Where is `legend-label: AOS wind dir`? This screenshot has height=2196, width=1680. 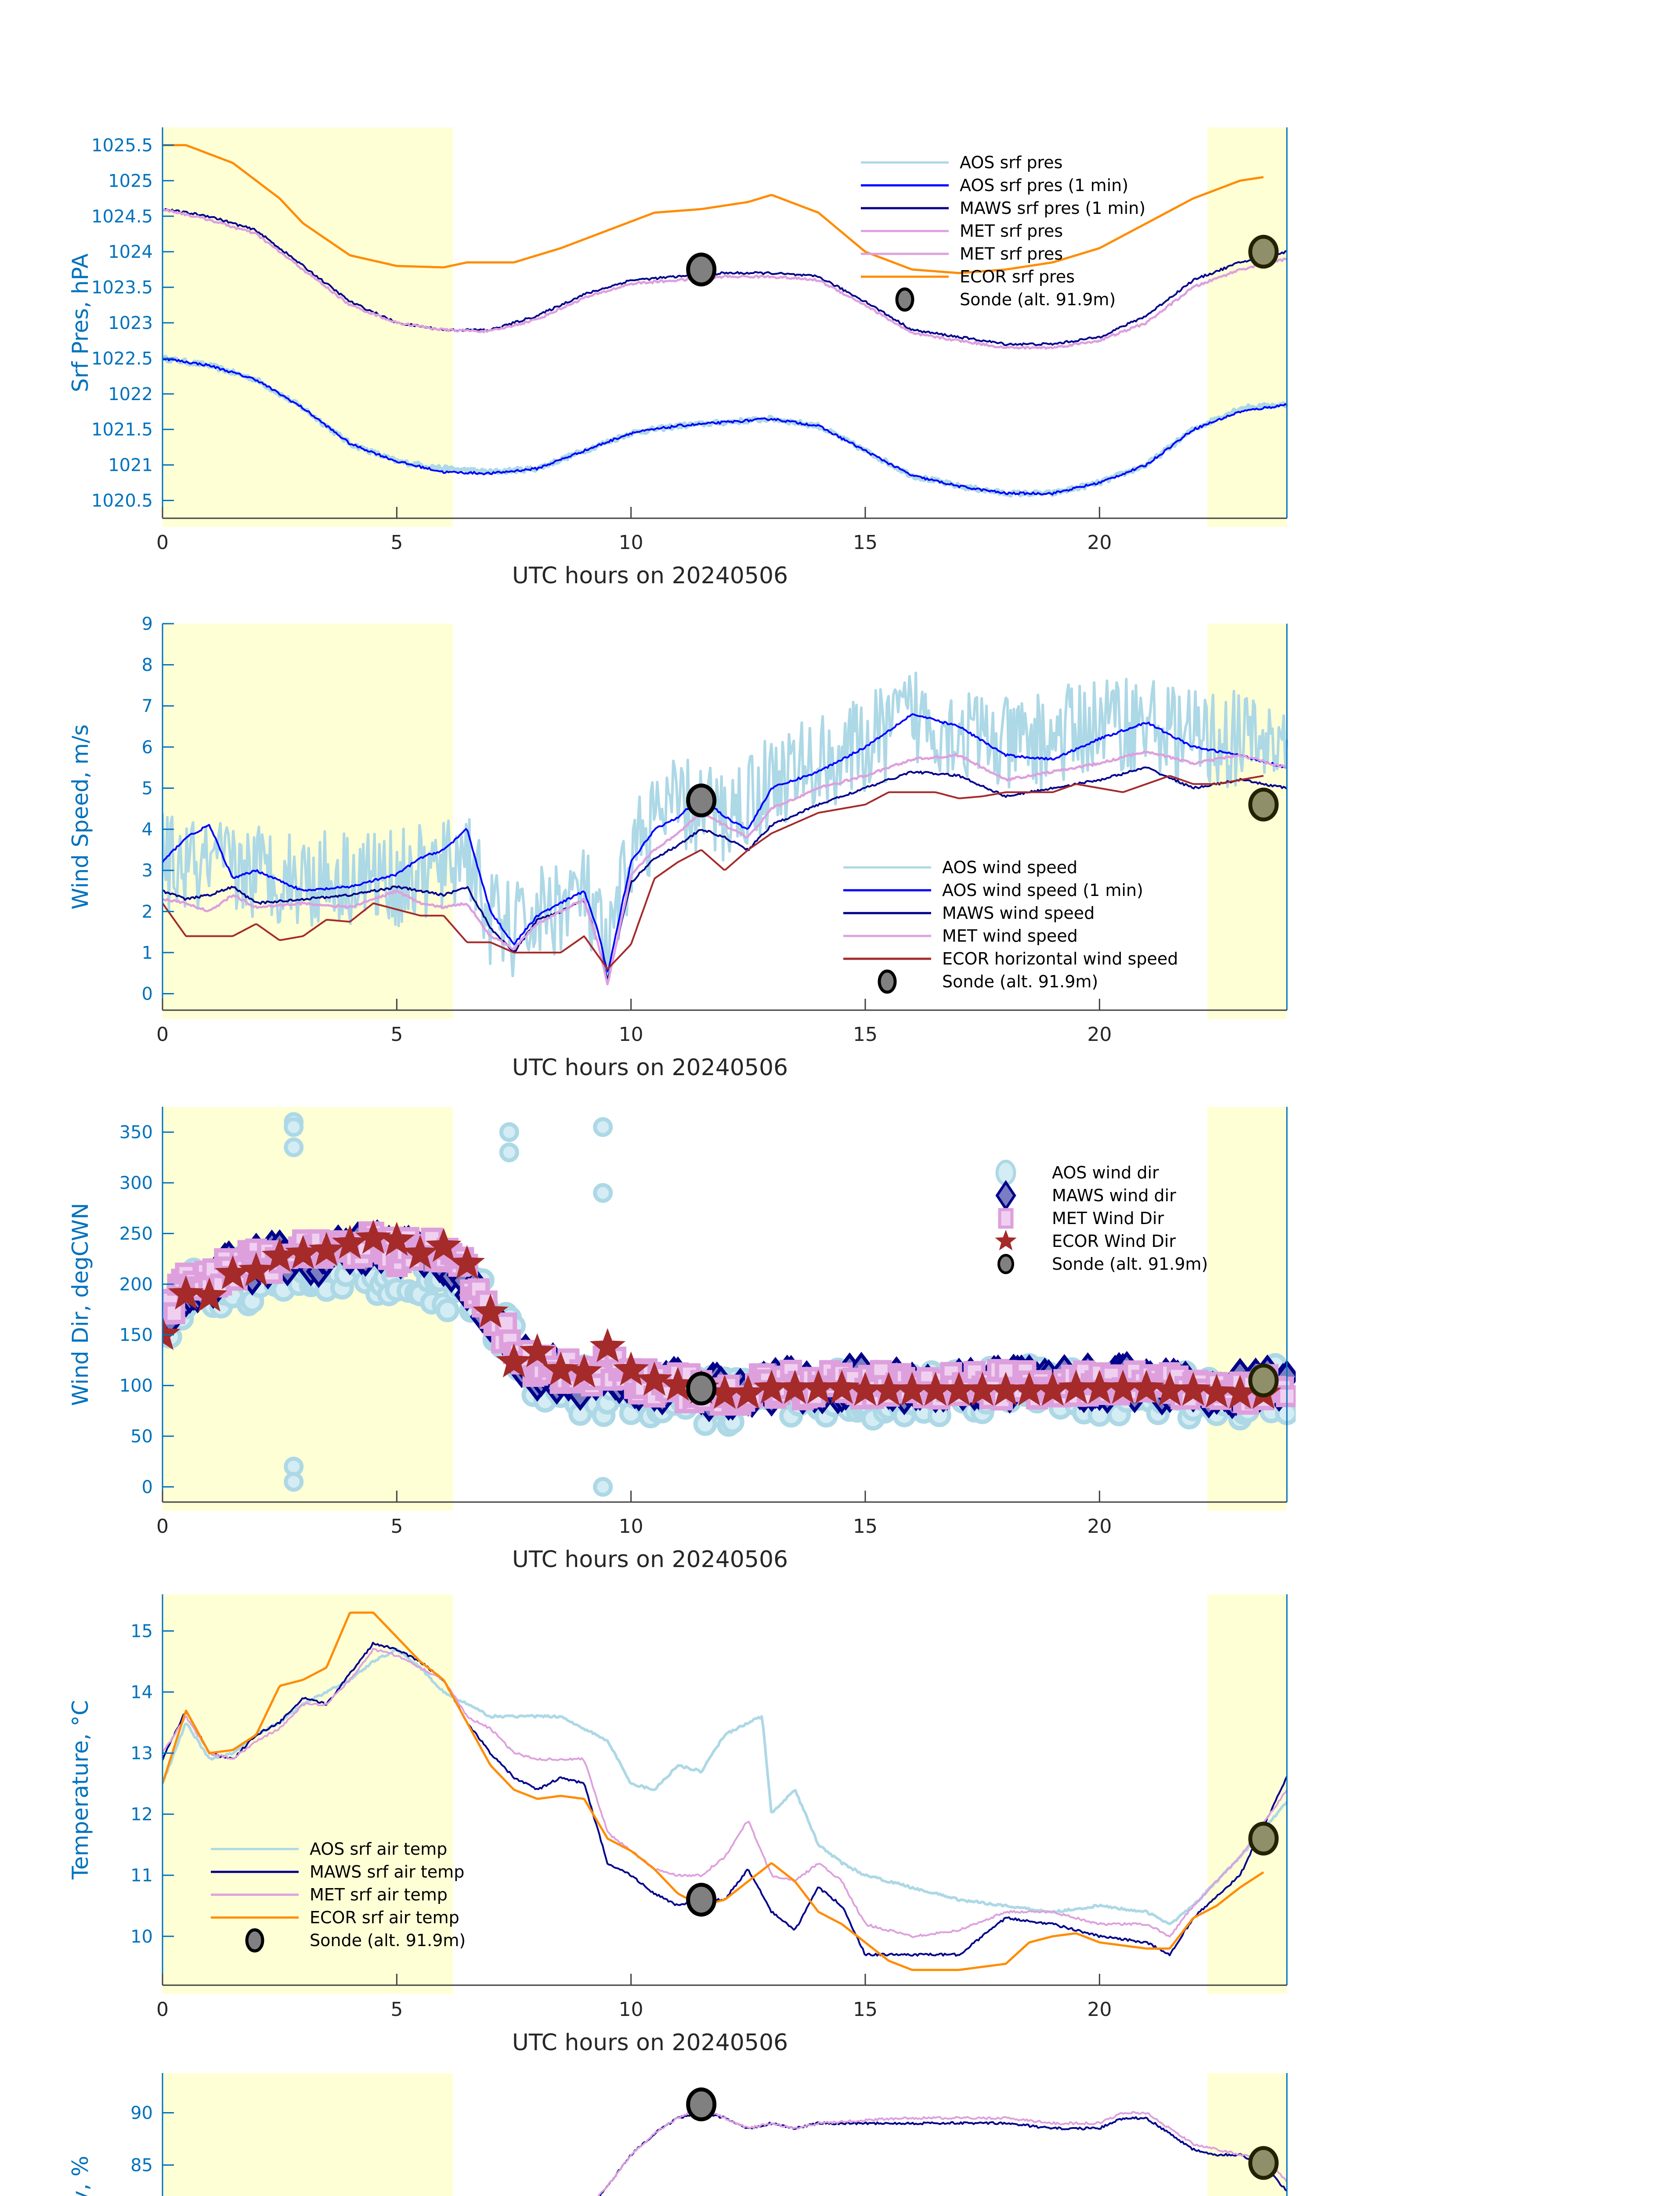
legend-label: AOS wind dir is located at coordinates (1105, 1172).